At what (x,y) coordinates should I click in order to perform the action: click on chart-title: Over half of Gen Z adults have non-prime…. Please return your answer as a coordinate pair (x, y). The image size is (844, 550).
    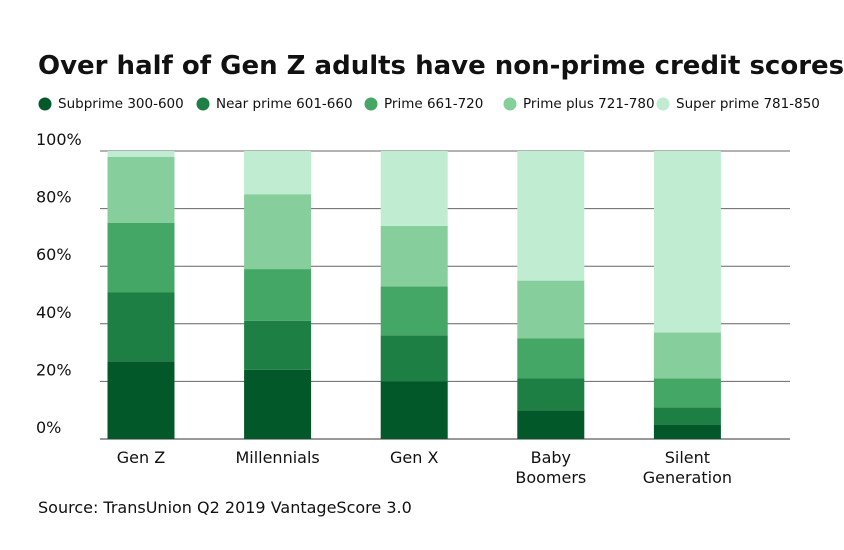
    Looking at the image, I should click on (441, 66).